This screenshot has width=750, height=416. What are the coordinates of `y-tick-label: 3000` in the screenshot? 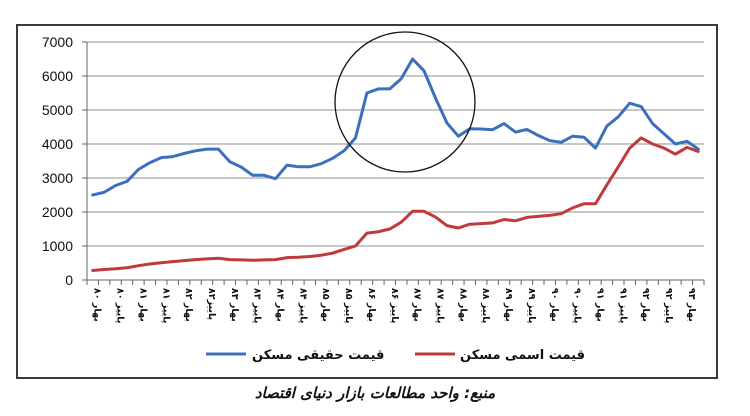 It's located at (57, 178).